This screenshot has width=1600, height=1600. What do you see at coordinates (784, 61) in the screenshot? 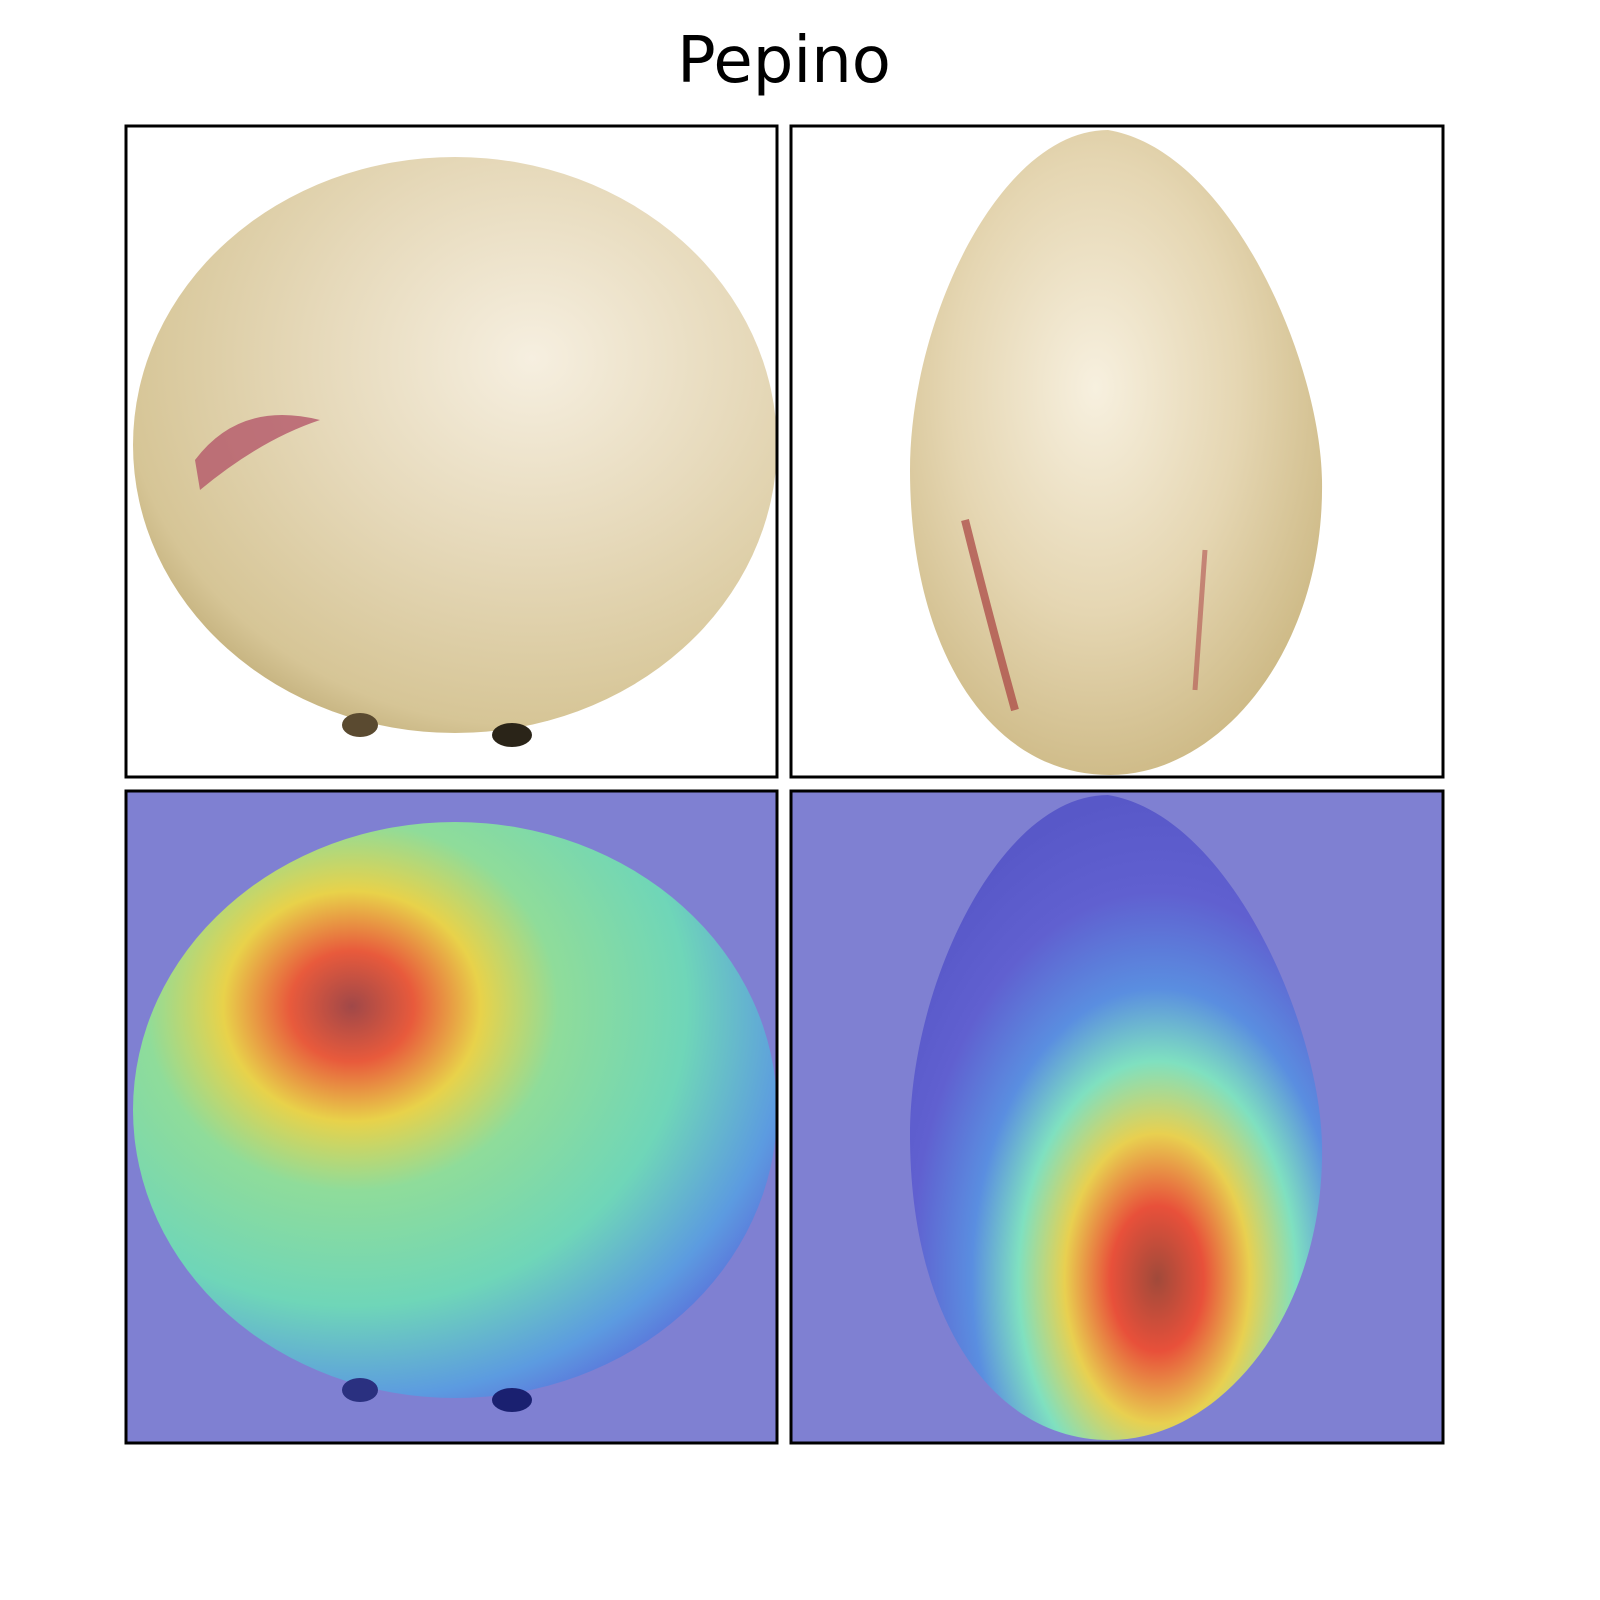
I see `figure-title: Pepino` at bounding box center [784, 61].